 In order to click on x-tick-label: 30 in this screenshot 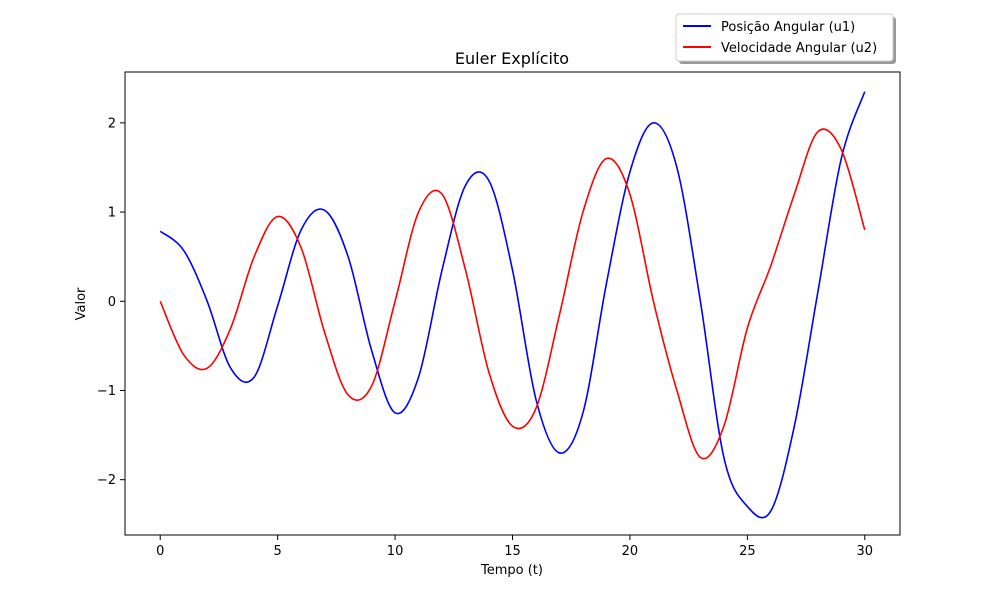, I will do `click(864, 551)`.